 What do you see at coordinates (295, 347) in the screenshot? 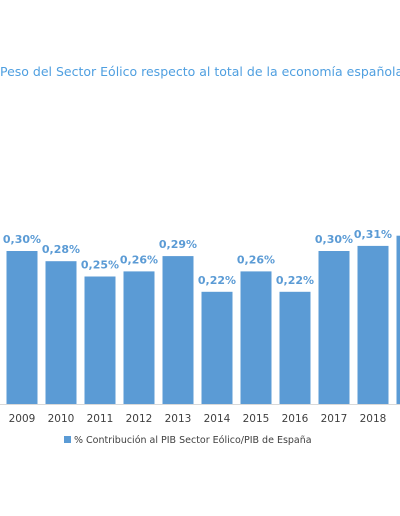
I see `bar-2016` at bounding box center [295, 347].